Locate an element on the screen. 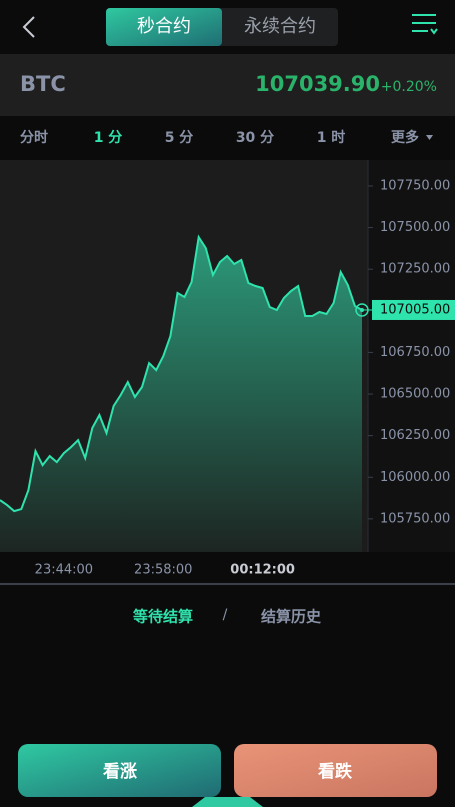  timeframe: 更多 is located at coordinates (405, 137).